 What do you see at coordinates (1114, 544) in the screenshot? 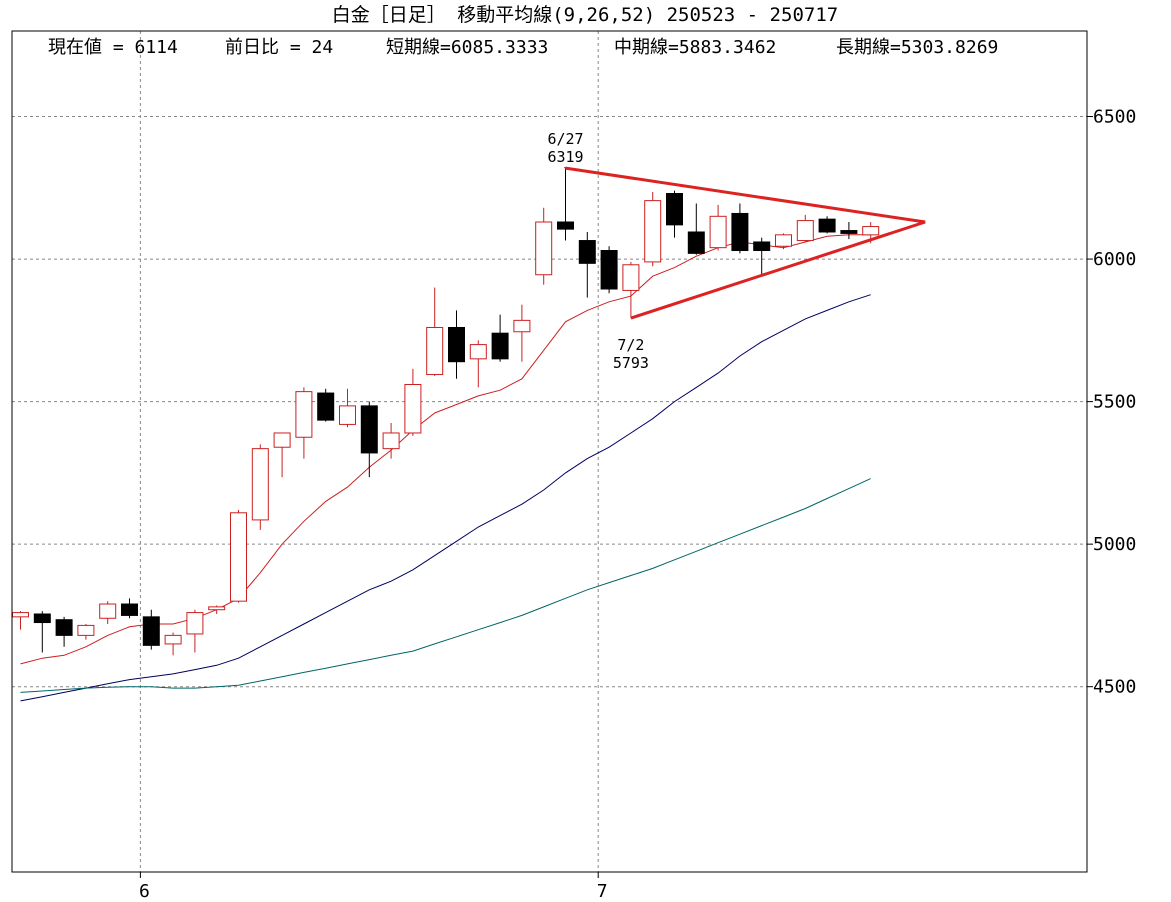
I see `y-tick-label: 5000` at bounding box center [1114, 544].